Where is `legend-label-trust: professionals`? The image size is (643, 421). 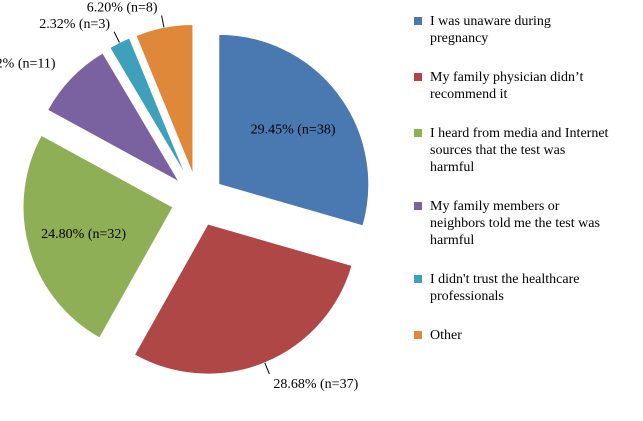
legend-label-trust: professionals is located at coordinates (467, 296).